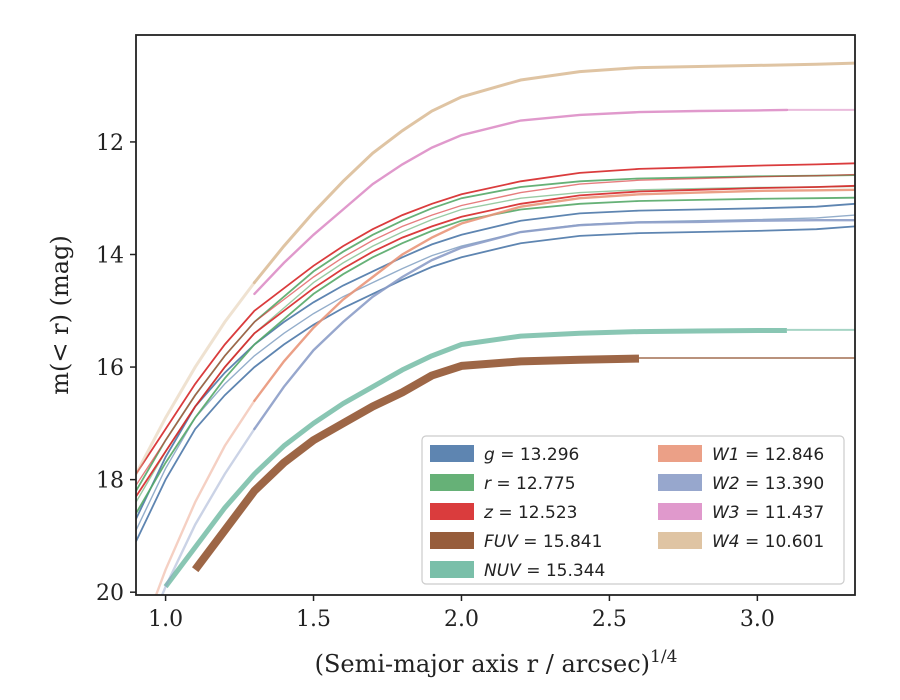 The height and width of the screenshot is (700, 900). What do you see at coordinates (543, 542) in the screenshot?
I see `legend-label-fuv: FUV = 15.841` at bounding box center [543, 542].